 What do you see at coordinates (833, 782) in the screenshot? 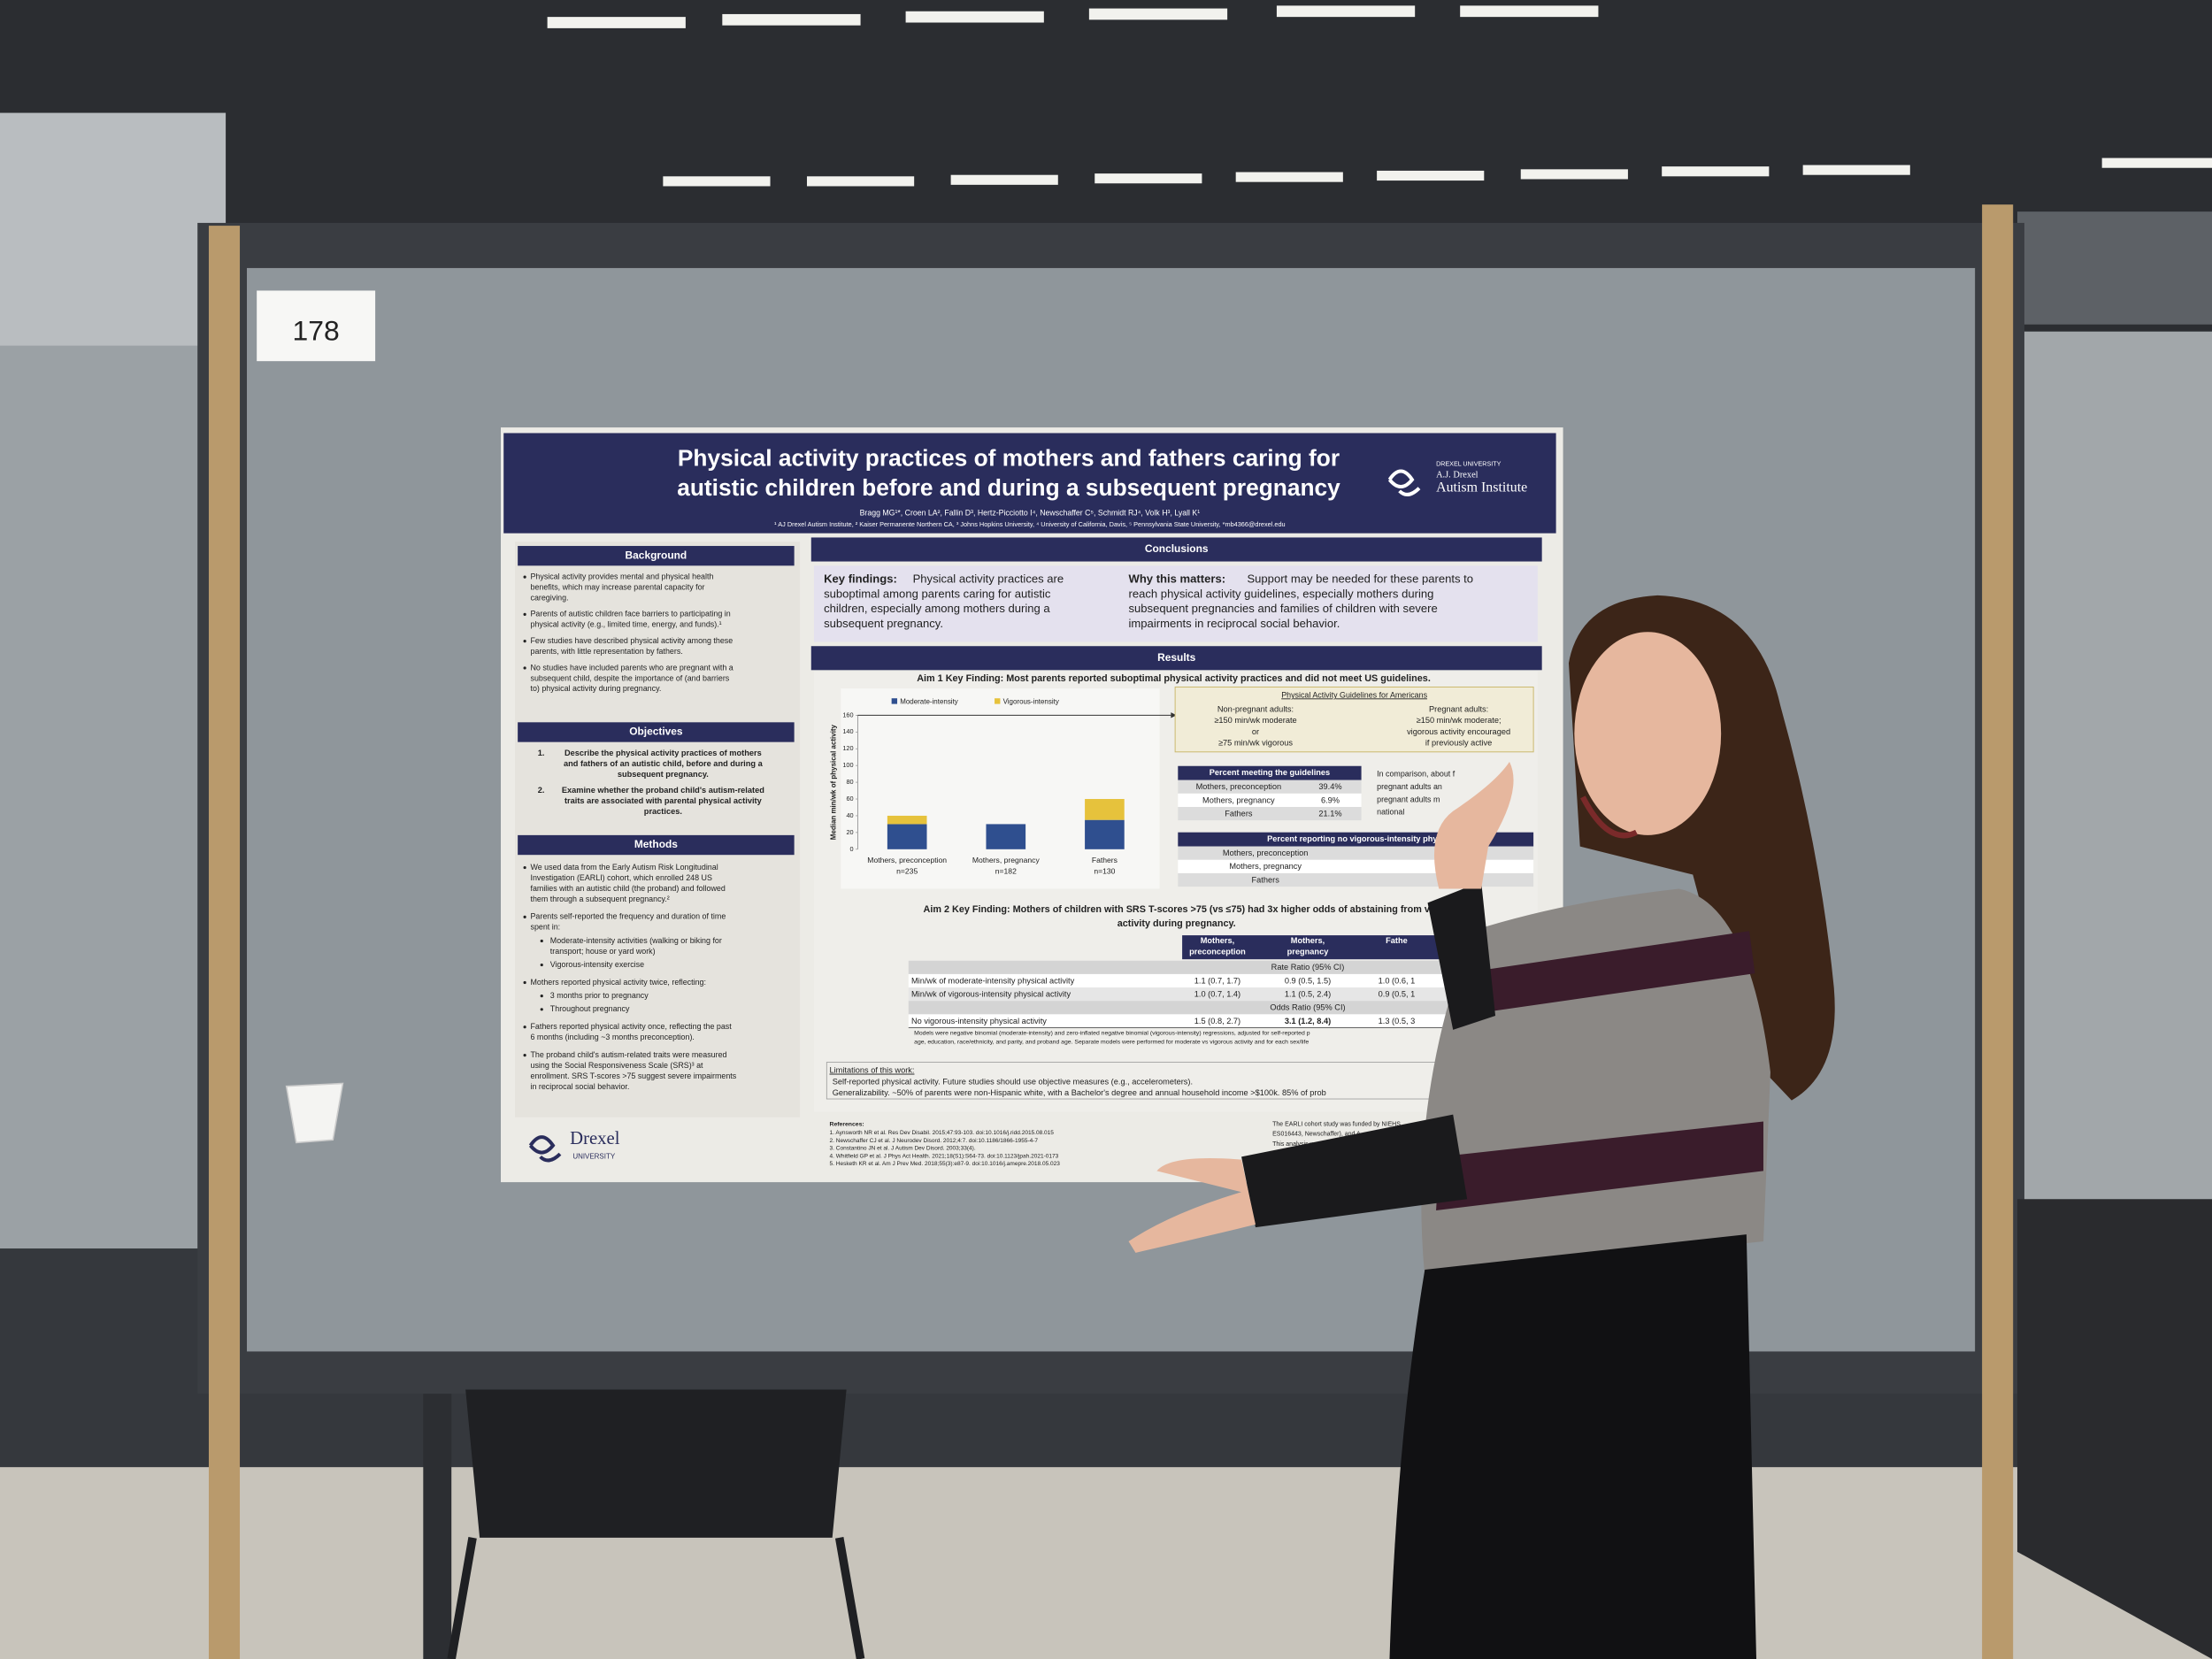
I see `y-axis-label: Median min/wk of physical activity` at bounding box center [833, 782].